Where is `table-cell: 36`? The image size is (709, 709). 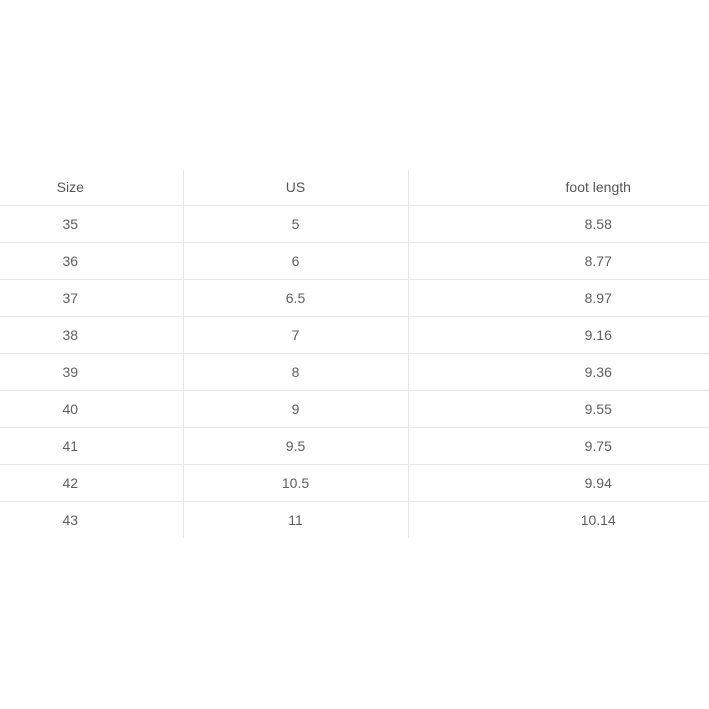
table-cell: 36 is located at coordinates (91, 261).